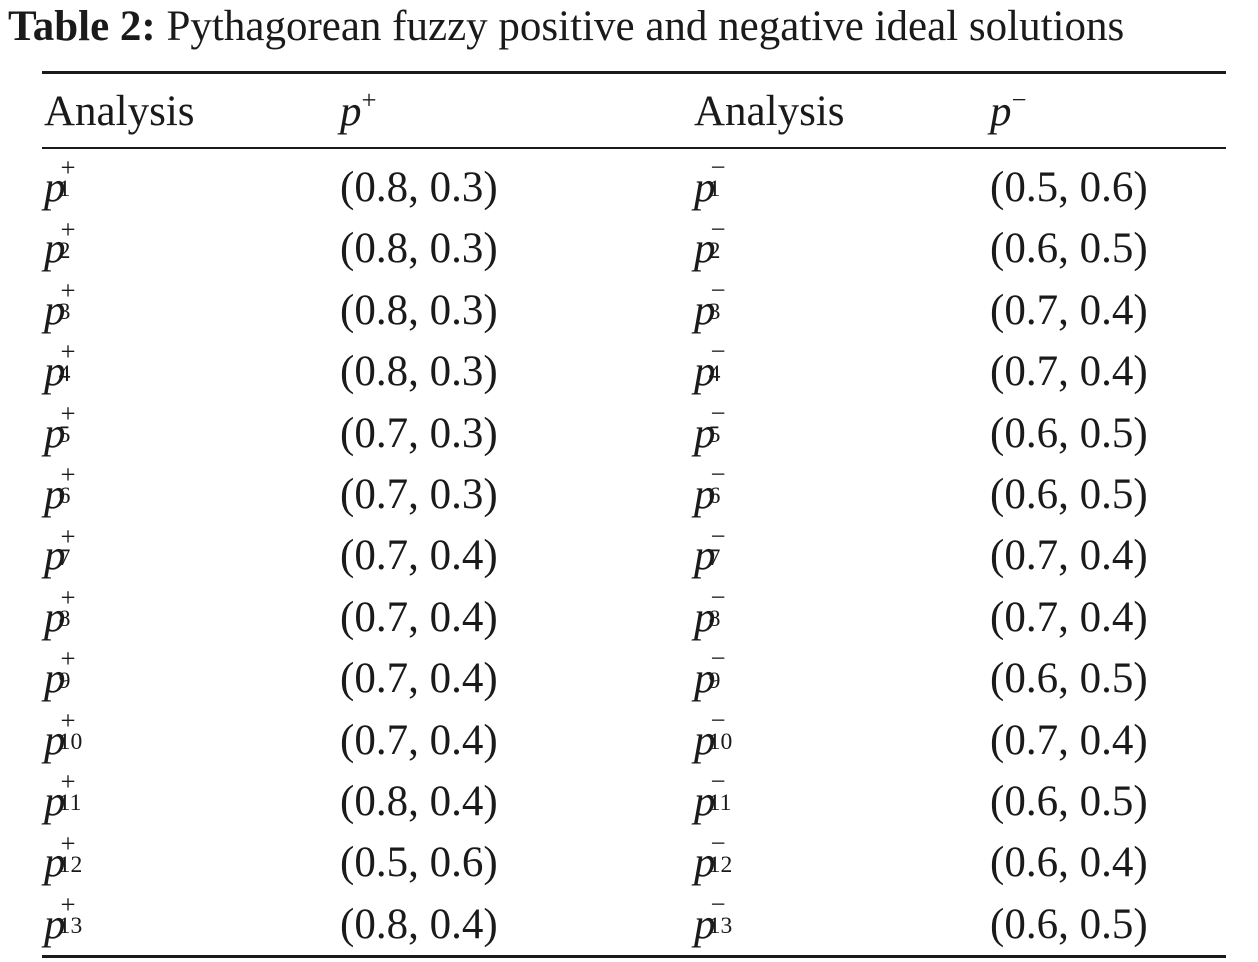  What do you see at coordinates (714, 496) in the screenshot?
I see `negative-ideal-label-subscript: 6` at bounding box center [714, 496].